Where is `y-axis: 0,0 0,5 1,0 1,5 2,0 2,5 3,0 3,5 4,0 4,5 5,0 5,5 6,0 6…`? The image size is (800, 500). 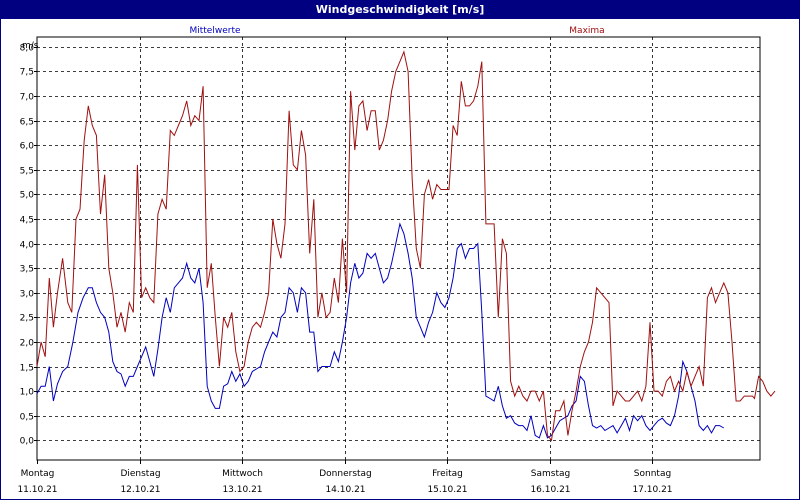 y-axis: 0,0 0,5 1,0 1,5 2,0 2,5 3,0 3,5 4,0 4,5 5,0 5,5 6,0 6… is located at coordinates (28, 245).